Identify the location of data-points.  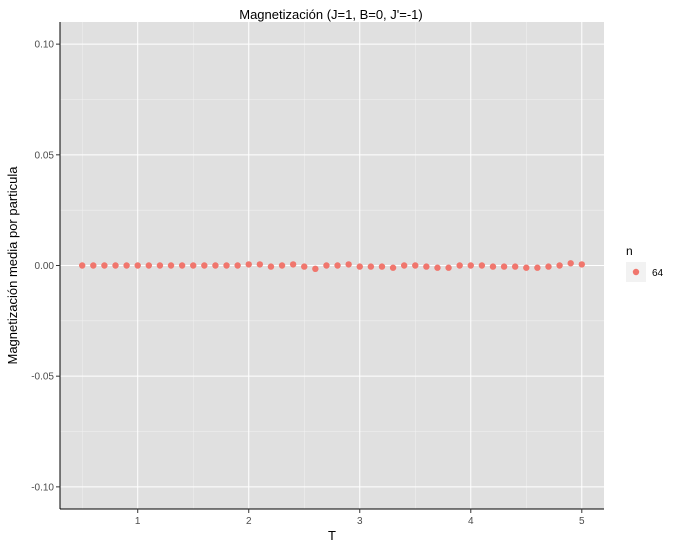
(332, 266).